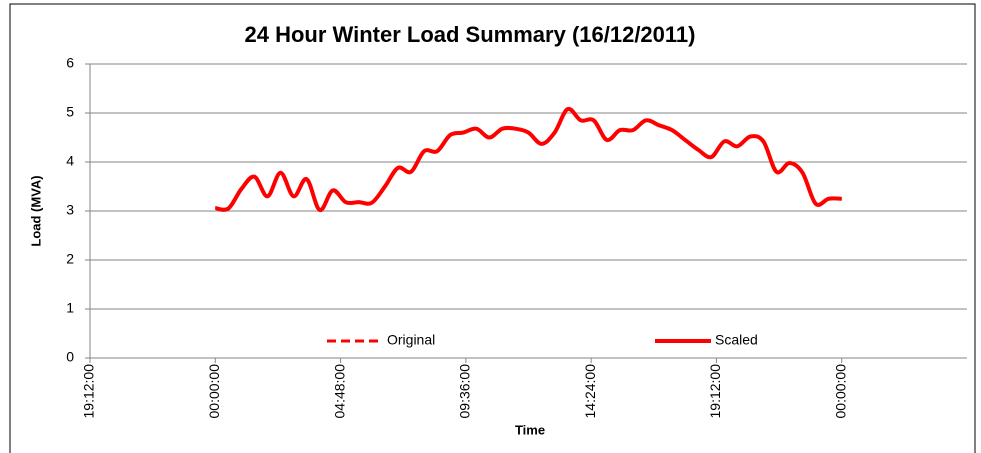 This screenshot has width=981, height=453. I want to click on y-tick-label: 0, so click(70, 357).